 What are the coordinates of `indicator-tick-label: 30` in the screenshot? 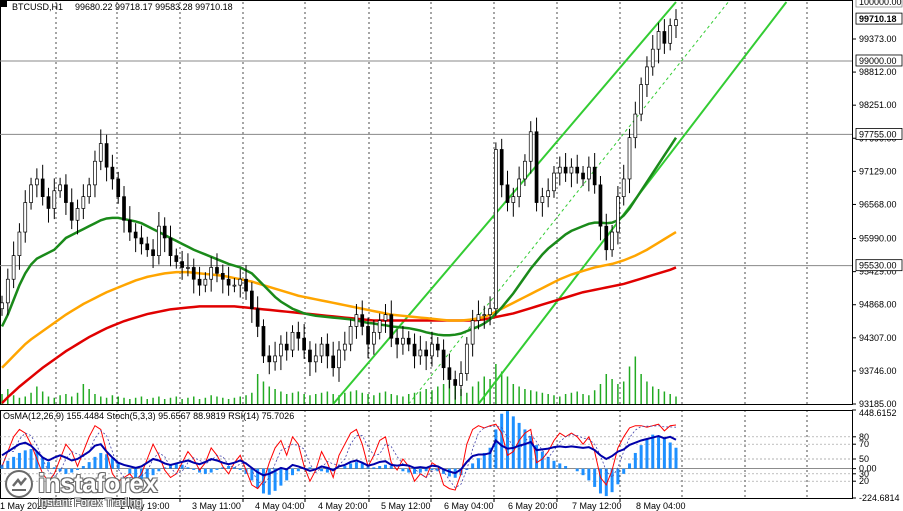 It's located at (864, 474).